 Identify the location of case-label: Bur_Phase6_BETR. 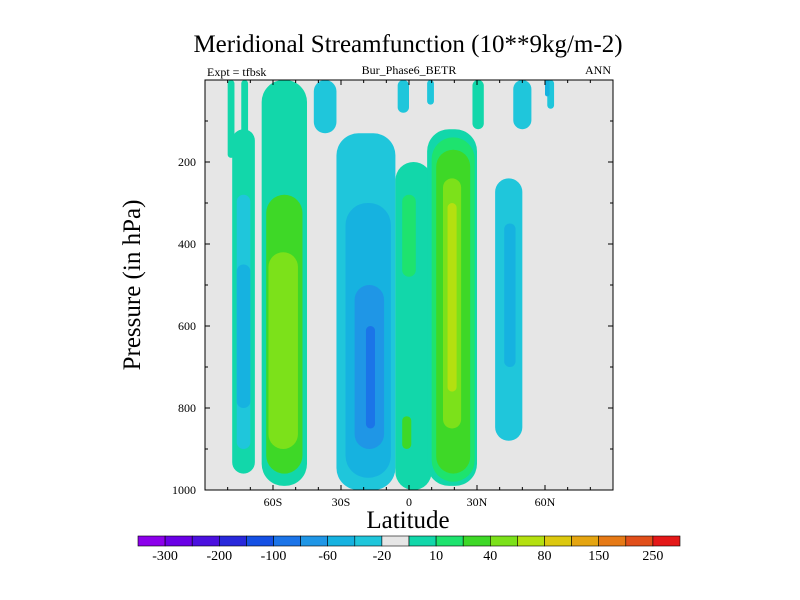
(409, 70).